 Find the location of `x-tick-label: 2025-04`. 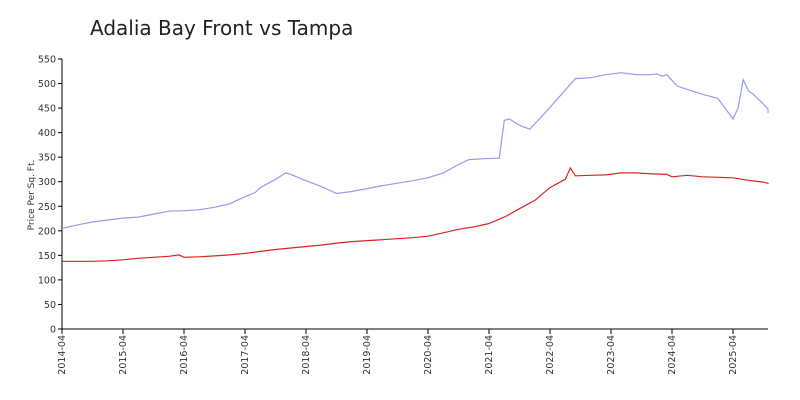

x-tick-label: 2025-04 is located at coordinates (733, 355).